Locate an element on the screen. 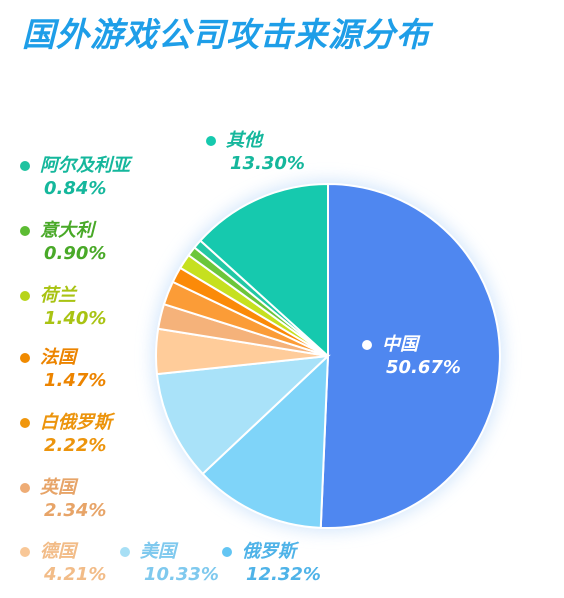 This screenshot has height=598, width=564. legend-item-usa: 美国 10.33% is located at coordinates (169, 564).